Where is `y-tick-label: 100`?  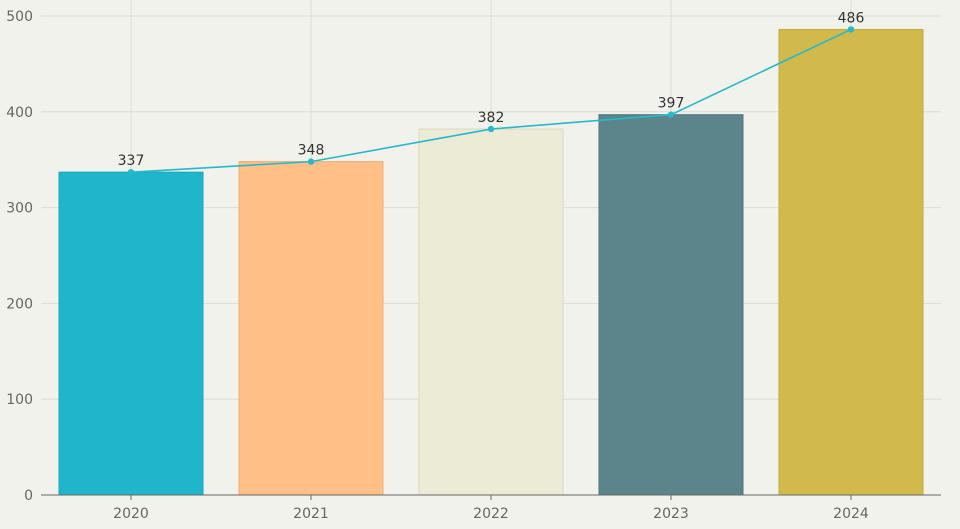 y-tick-label: 100 is located at coordinates (19, 400).